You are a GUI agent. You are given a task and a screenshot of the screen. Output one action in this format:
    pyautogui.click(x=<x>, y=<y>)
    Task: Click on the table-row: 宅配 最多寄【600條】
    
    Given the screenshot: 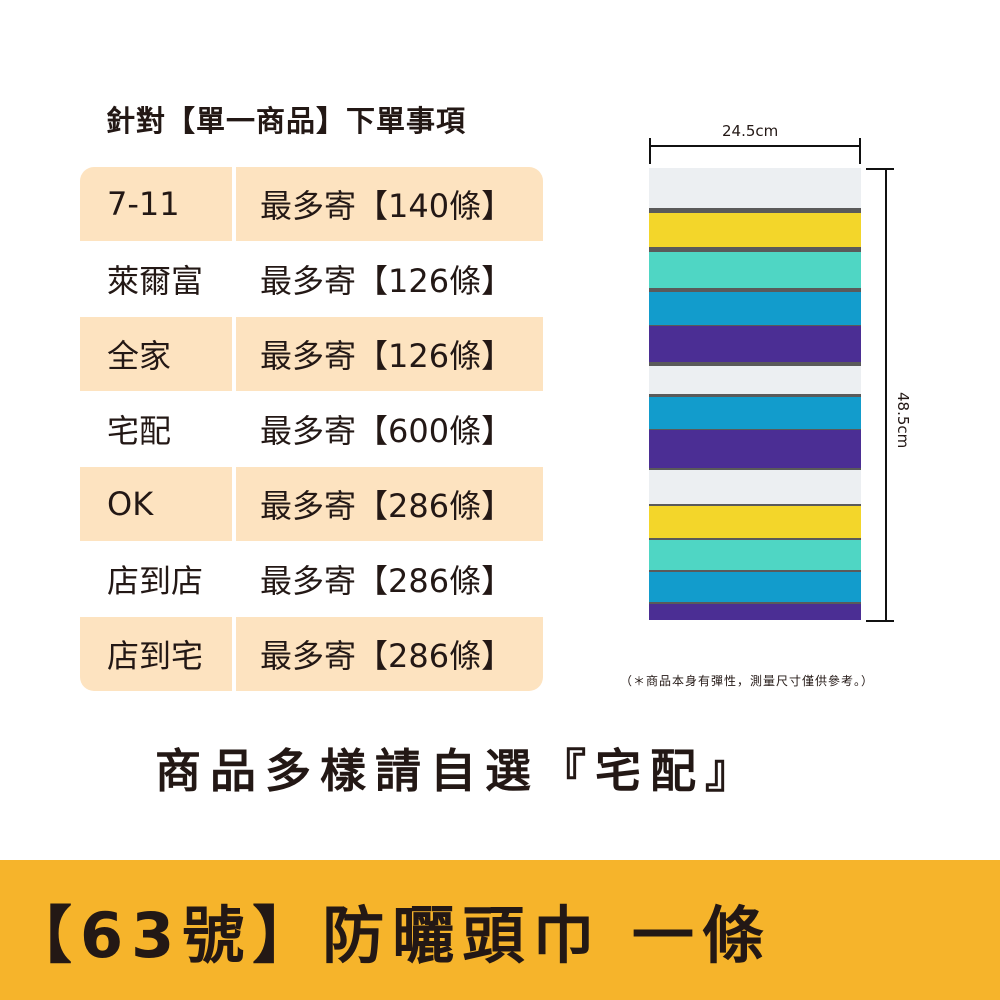 What is the action you would take?
    pyautogui.click(x=311, y=429)
    